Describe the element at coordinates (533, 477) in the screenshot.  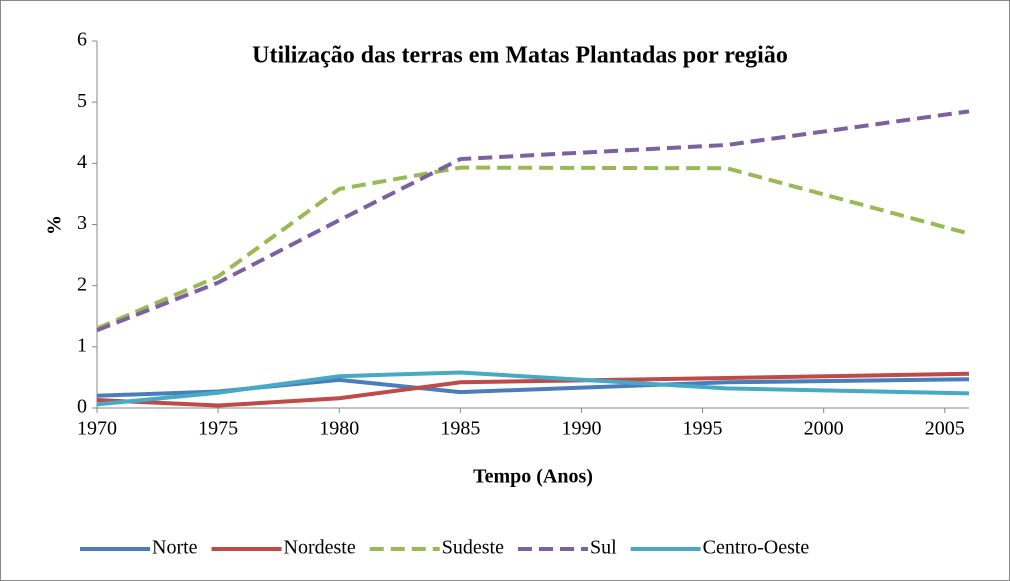
I see `x-axis-label: Tempo (Anos)` at that location.